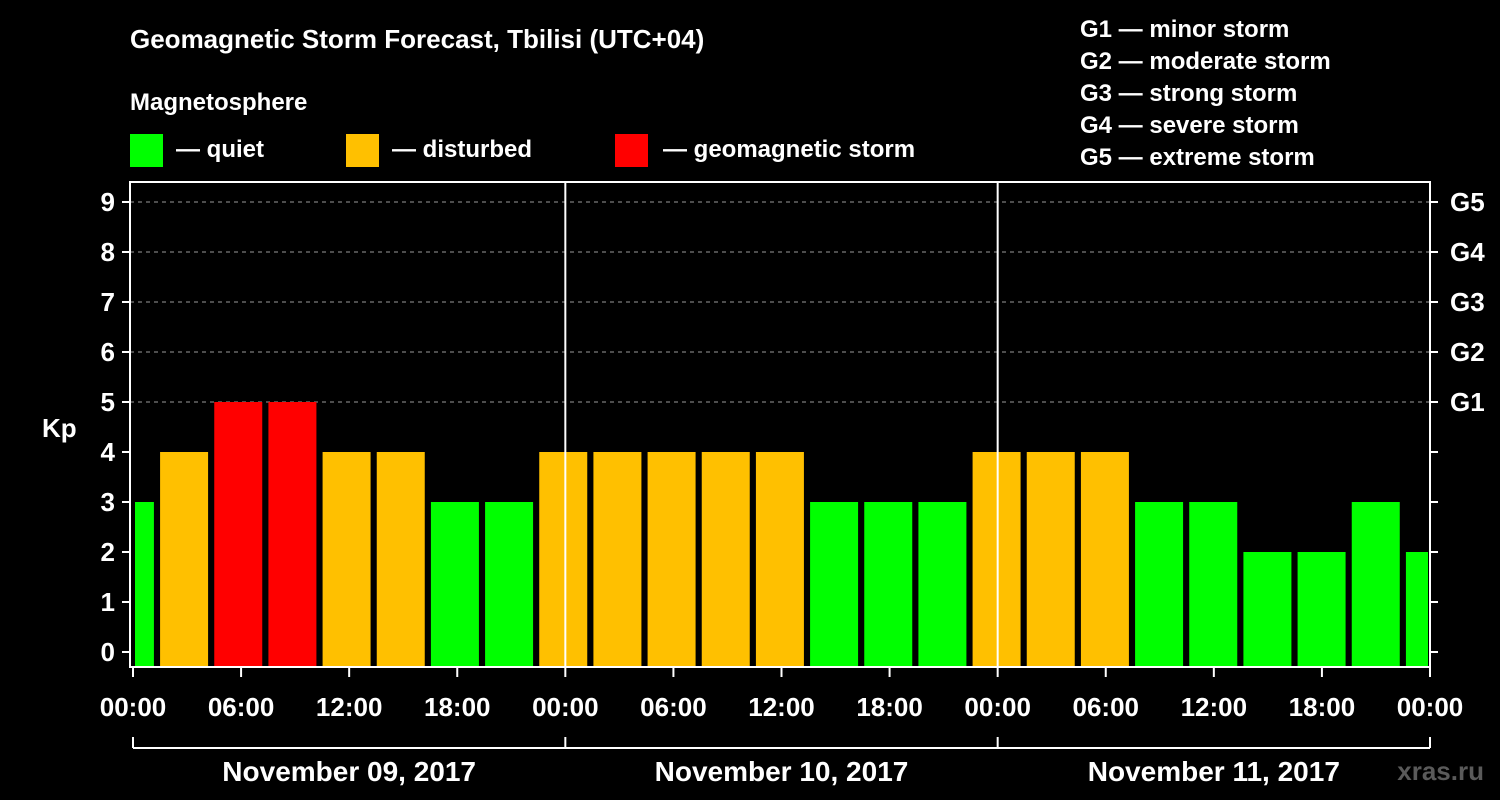 The image size is (1500, 800). I want to click on x-tick-label-8: 00:00, so click(997, 707).